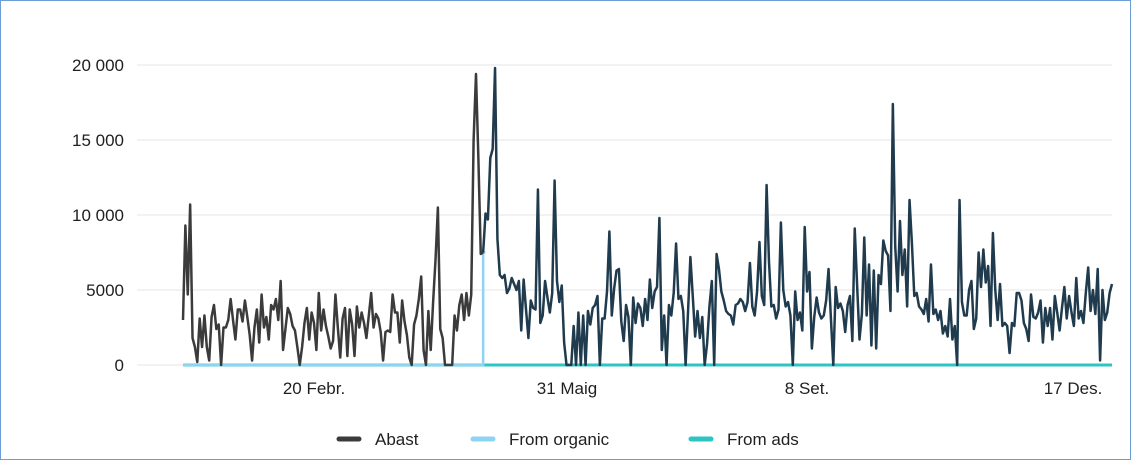 The height and width of the screenshot is (461, 1133). I want to click on legend-label: Abast, so click(397, 439).